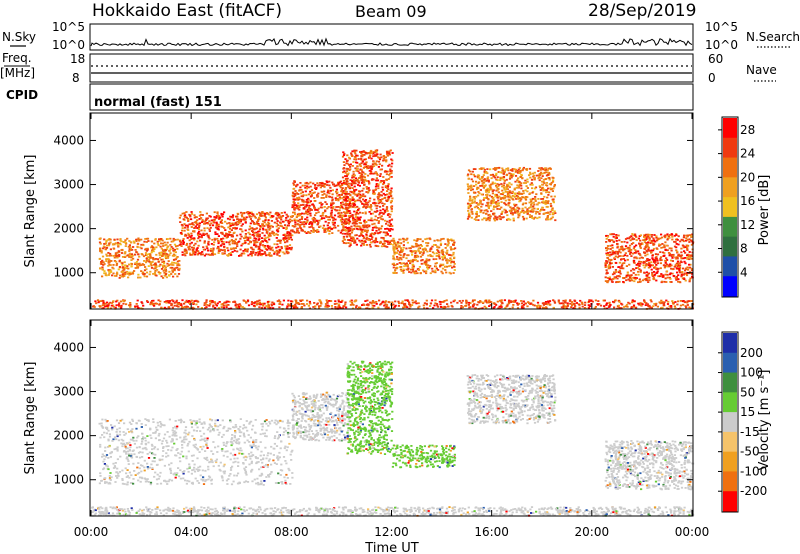 The height and width of the screenshot is (554, 800). Describe the element at coordinates (68, 27) in the screenshot. I see `noise-left-tick-high: 10^5` at that location.